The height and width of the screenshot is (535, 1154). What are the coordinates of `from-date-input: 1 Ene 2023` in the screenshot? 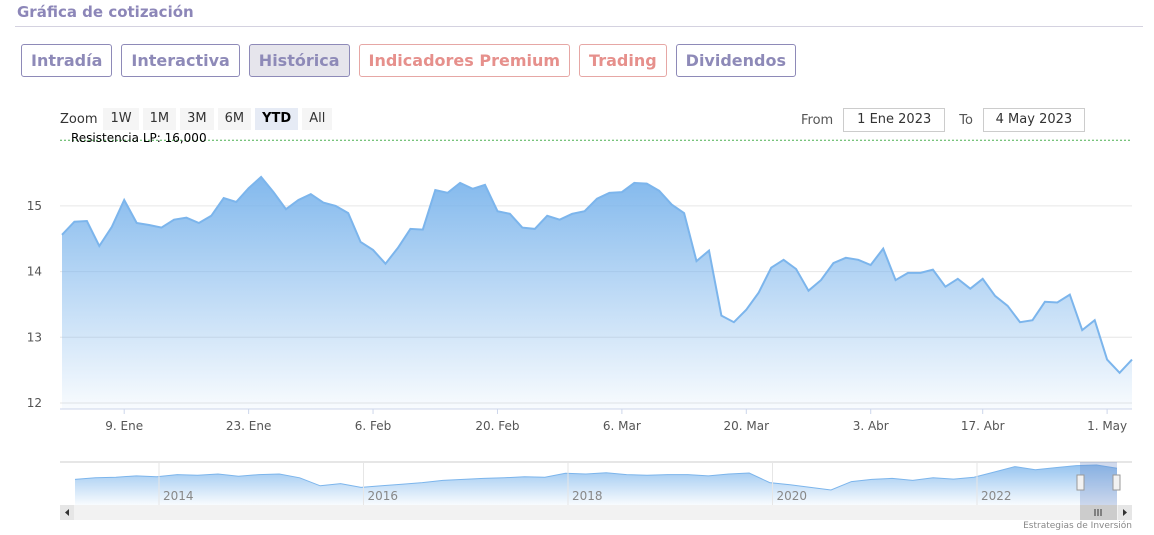 It's located at (894, 120).